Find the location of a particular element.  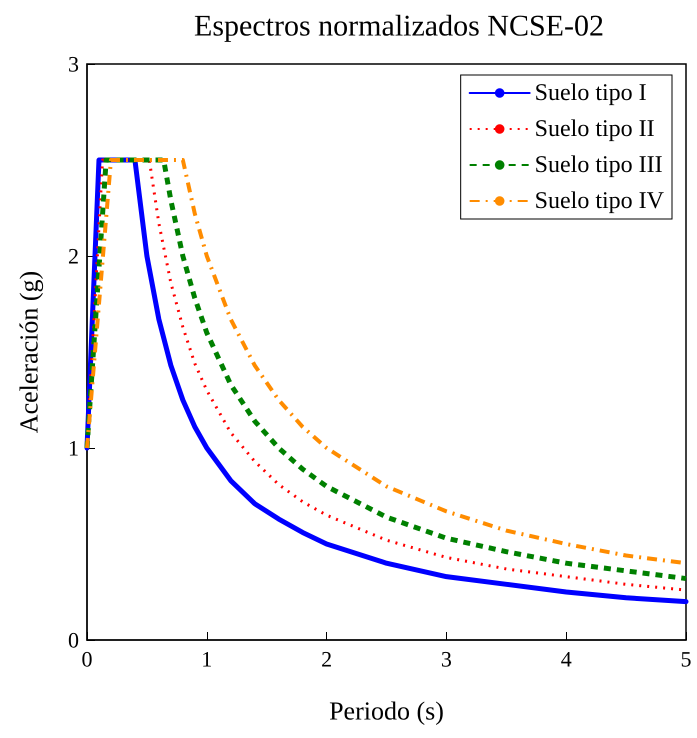

x-tick-label: 1 is located at coordinates (206, 659).